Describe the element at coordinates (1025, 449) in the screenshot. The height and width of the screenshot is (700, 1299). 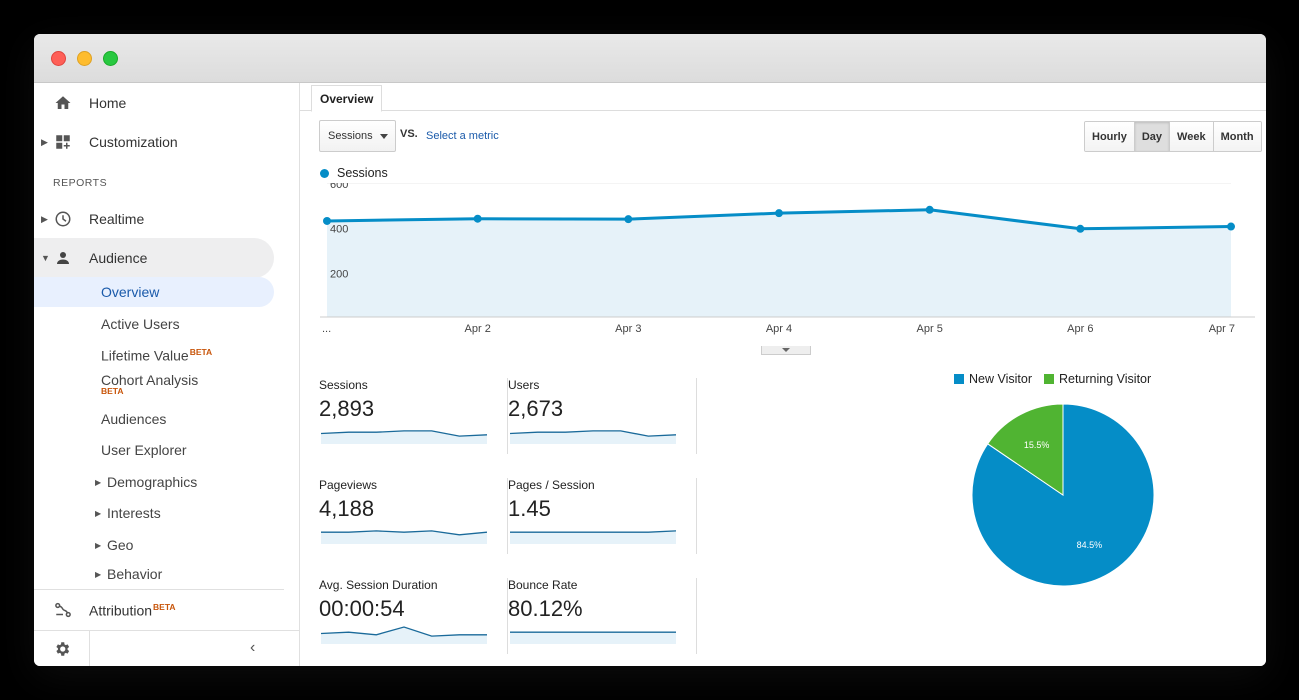
I see `pie-slice-returning-visitor` at that location.